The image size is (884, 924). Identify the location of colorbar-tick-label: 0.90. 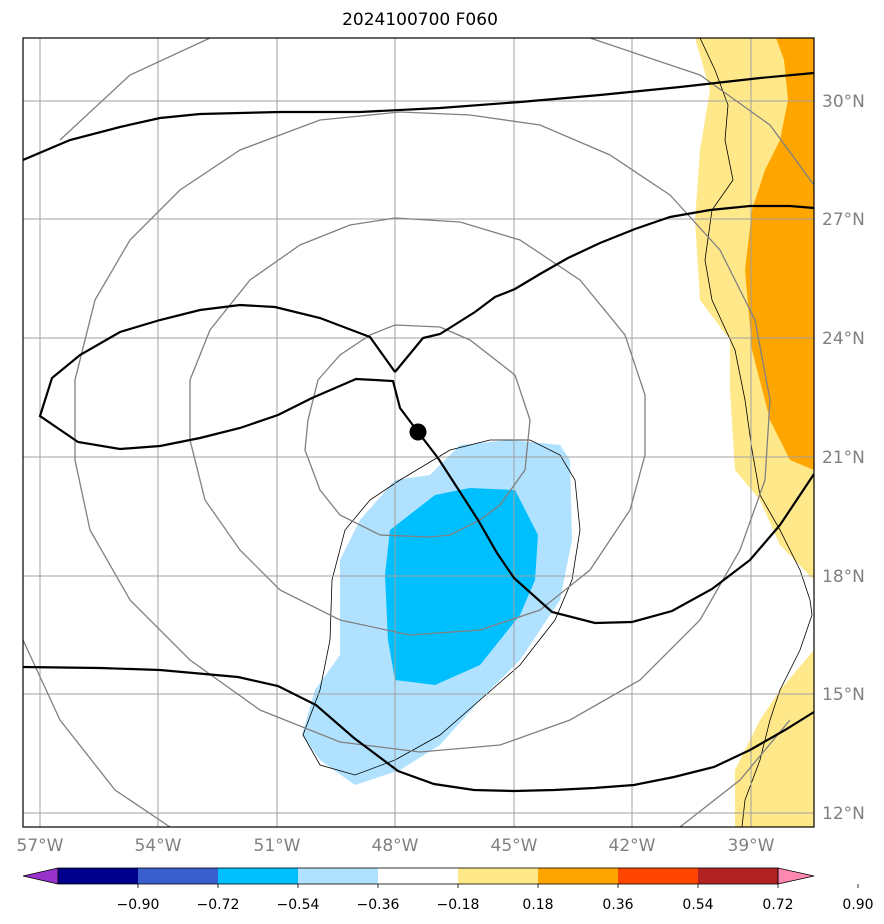
(857, 905).